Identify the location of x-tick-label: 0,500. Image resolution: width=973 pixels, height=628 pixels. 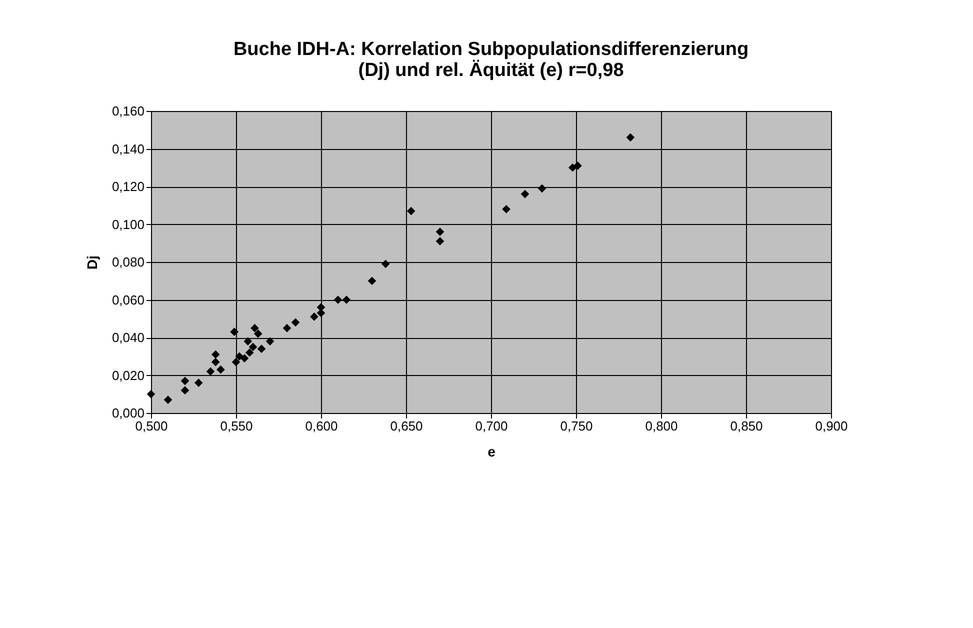
(151, 426).